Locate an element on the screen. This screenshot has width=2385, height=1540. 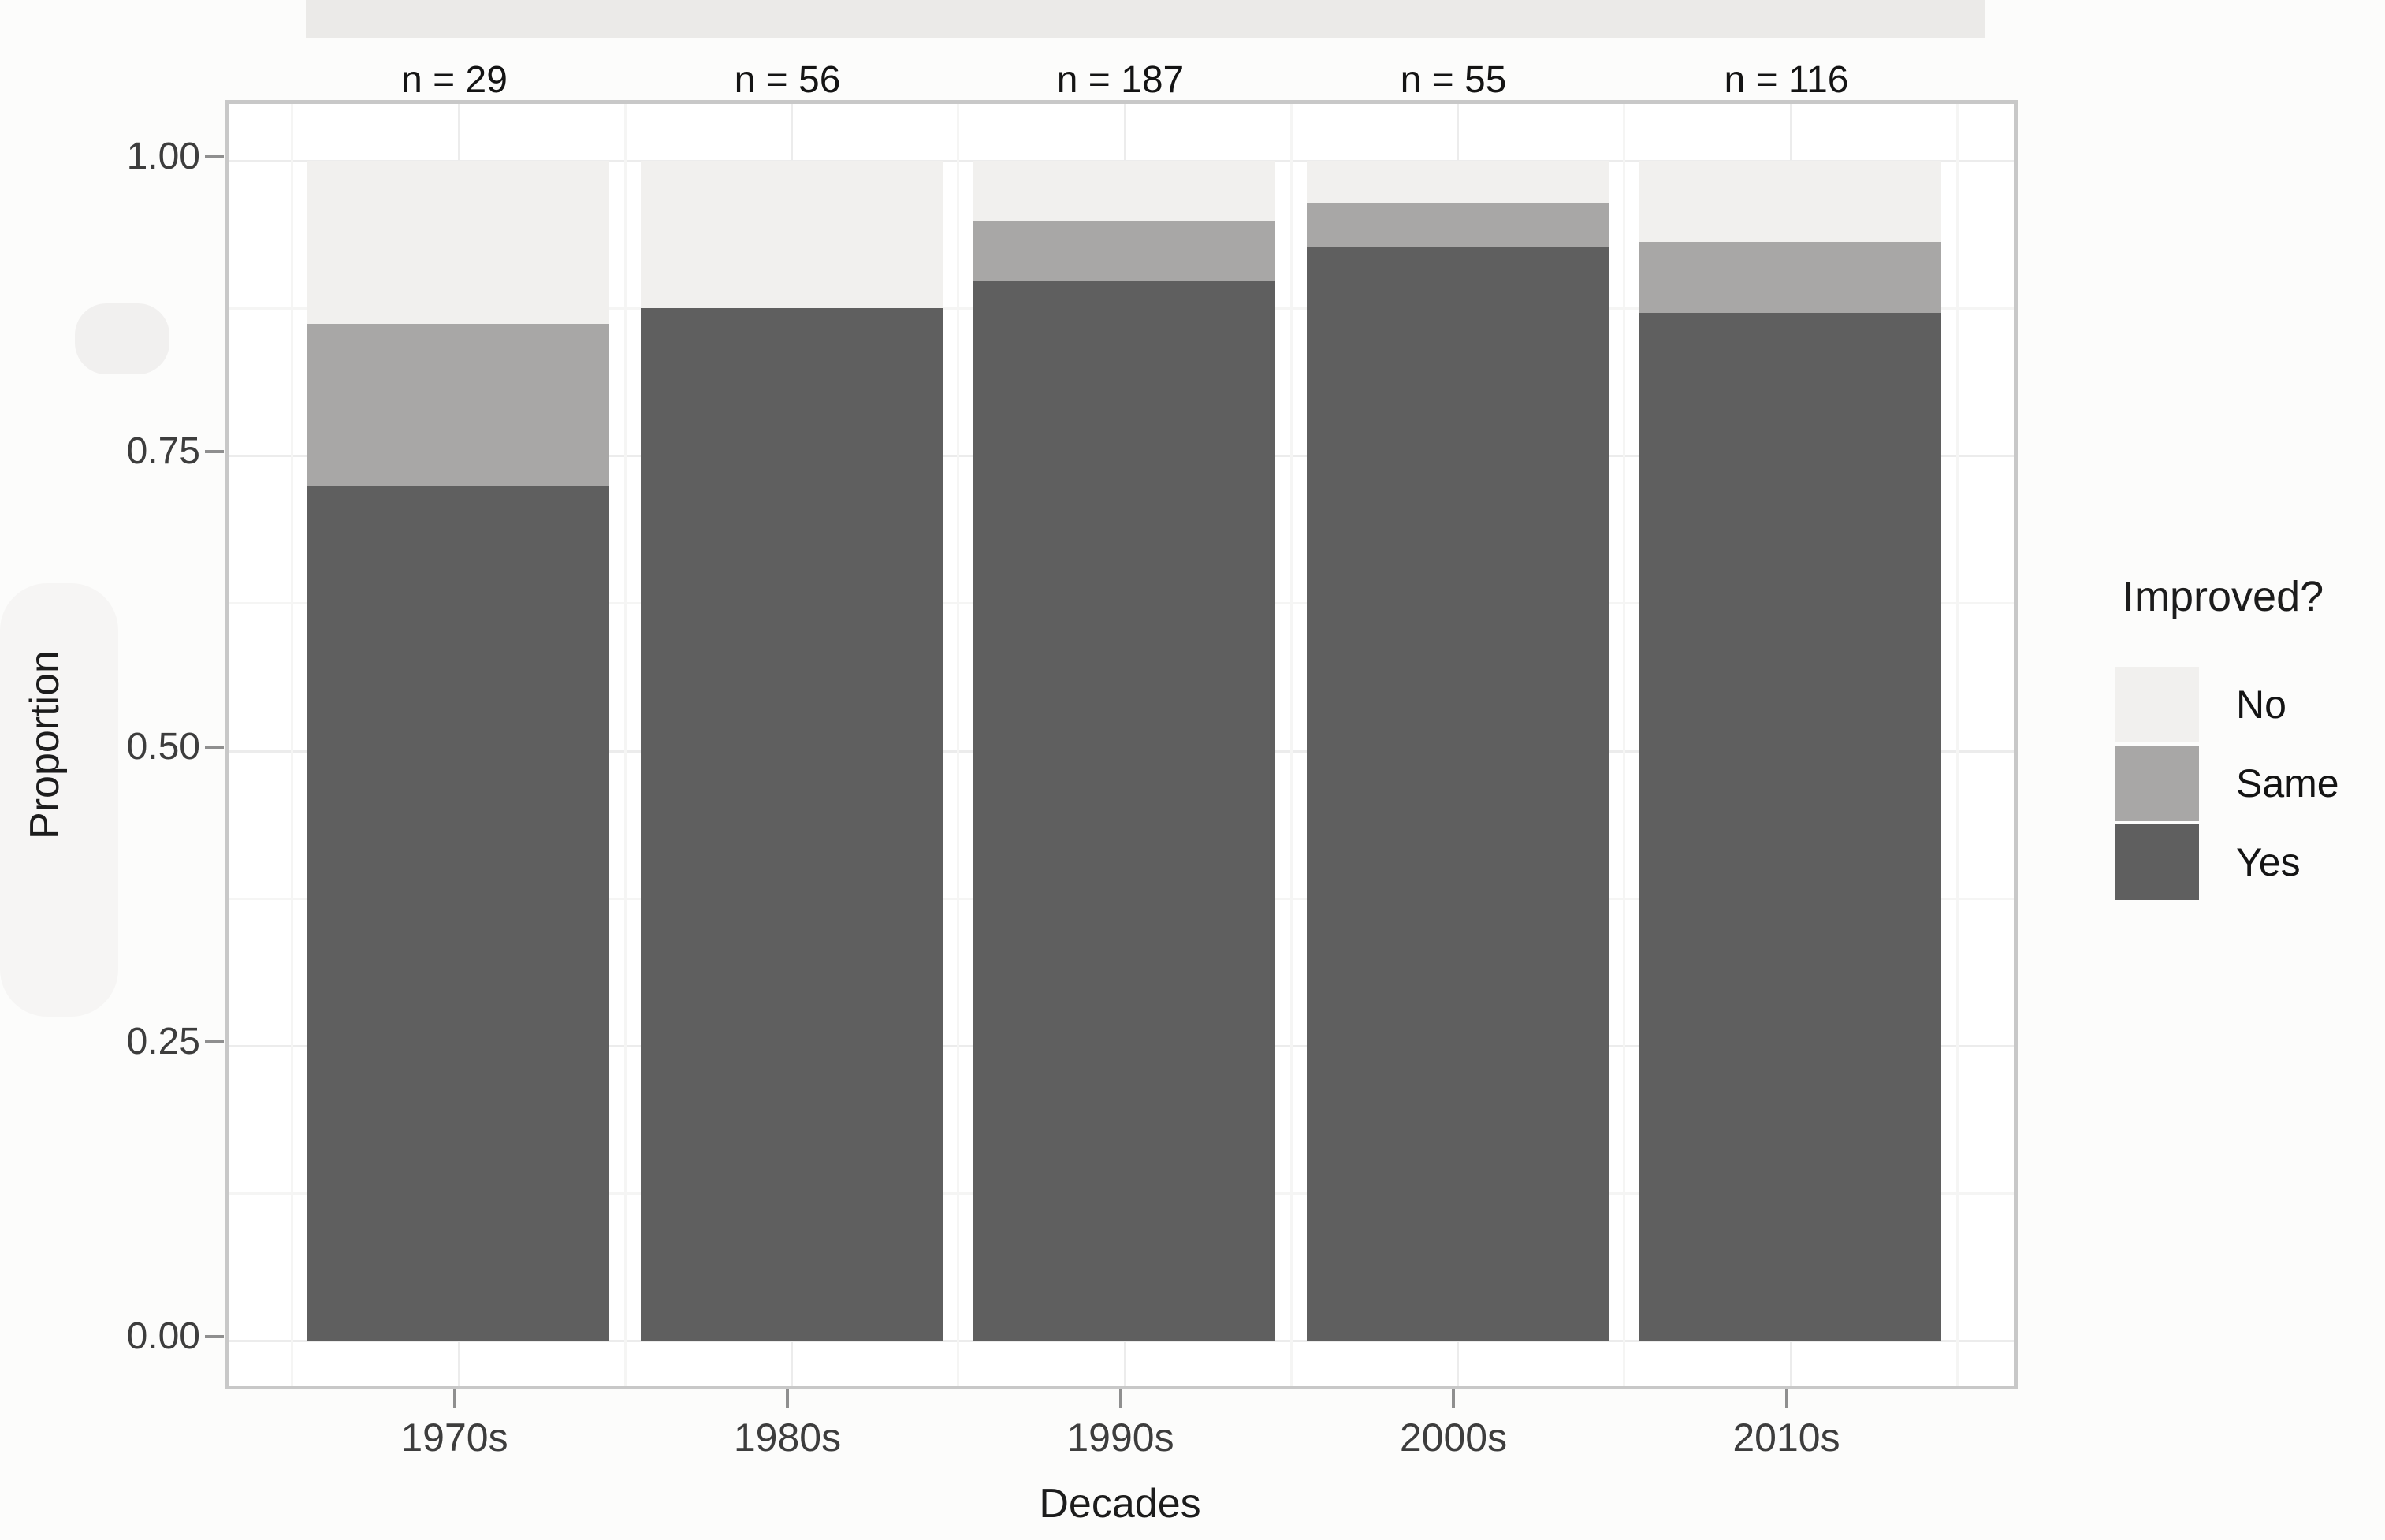
y-tick-label: 0.25 is located at coordinates (163, 1041).